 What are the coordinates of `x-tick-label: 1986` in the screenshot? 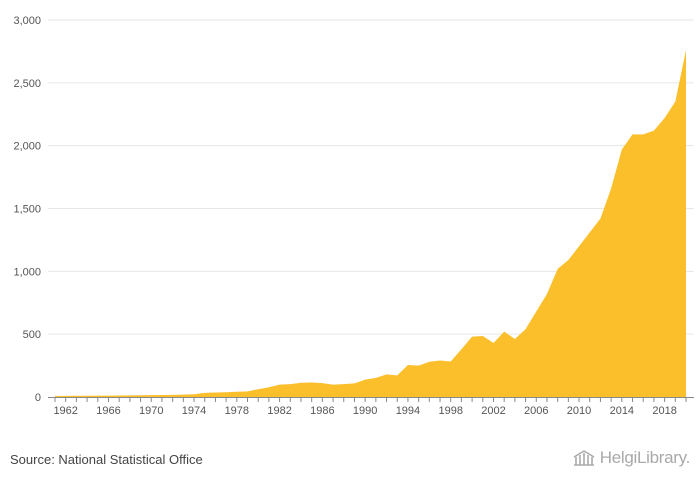 It's located at (322, 411).